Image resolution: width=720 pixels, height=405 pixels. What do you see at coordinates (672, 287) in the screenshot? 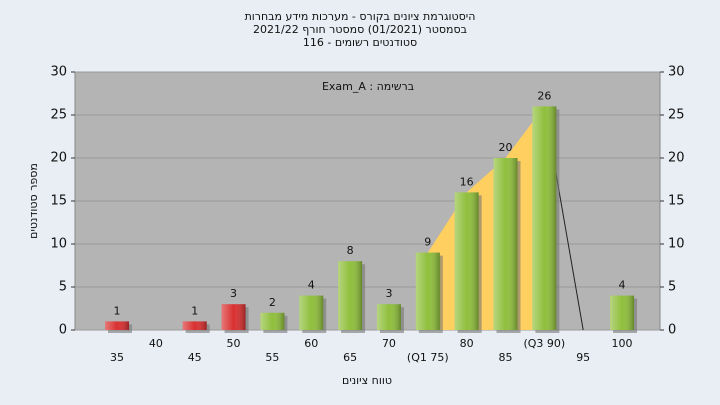
I see `y2-tick-label: 5` at bounding box center [672, 287].